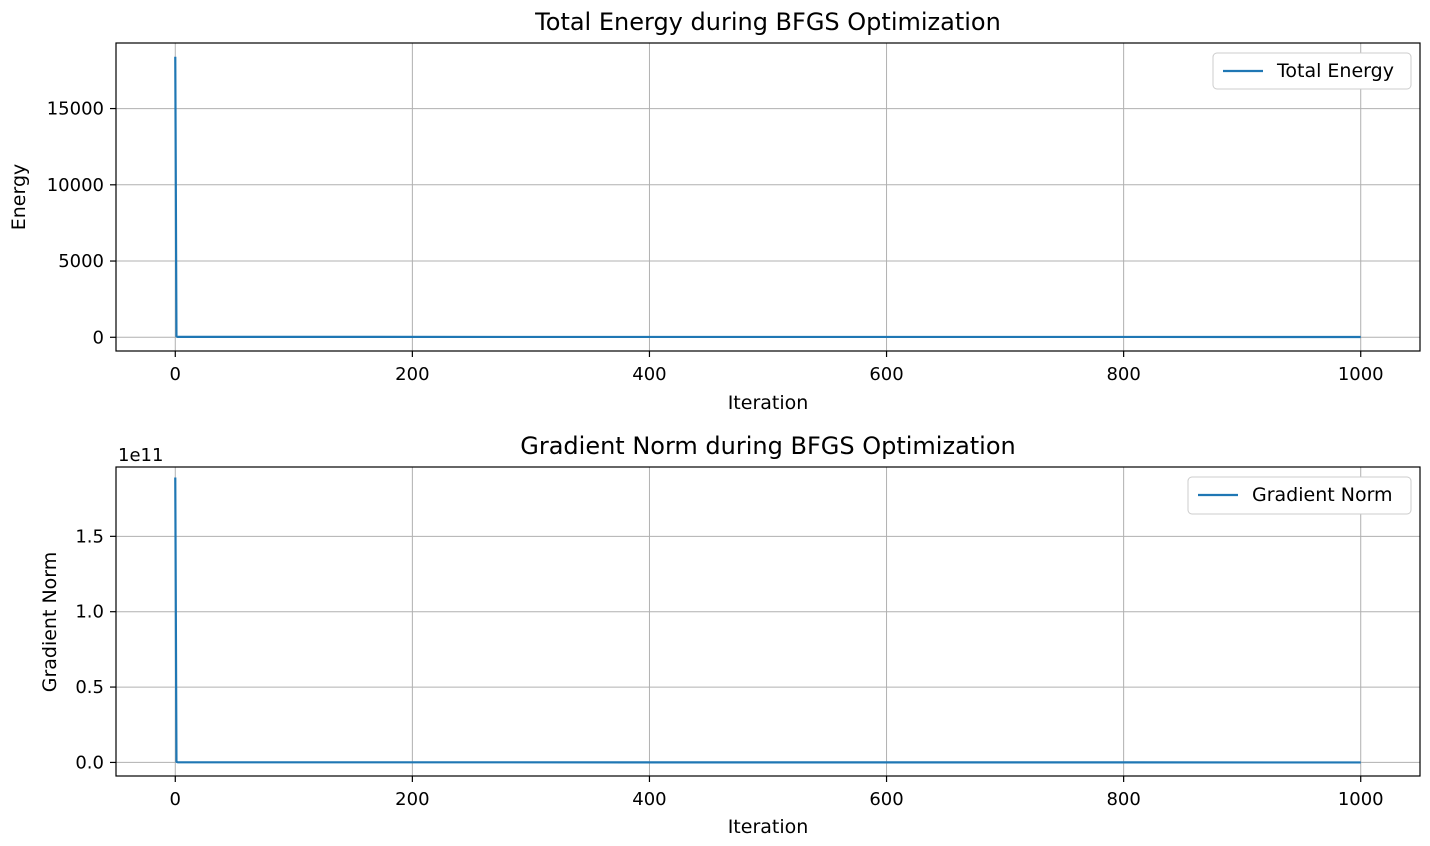 The height and width of the screenshot is (846, 1430). Describe the element at coordinates (1123, 374) in the screenshot. I see `energy-x-tick-label: 800` at that location.